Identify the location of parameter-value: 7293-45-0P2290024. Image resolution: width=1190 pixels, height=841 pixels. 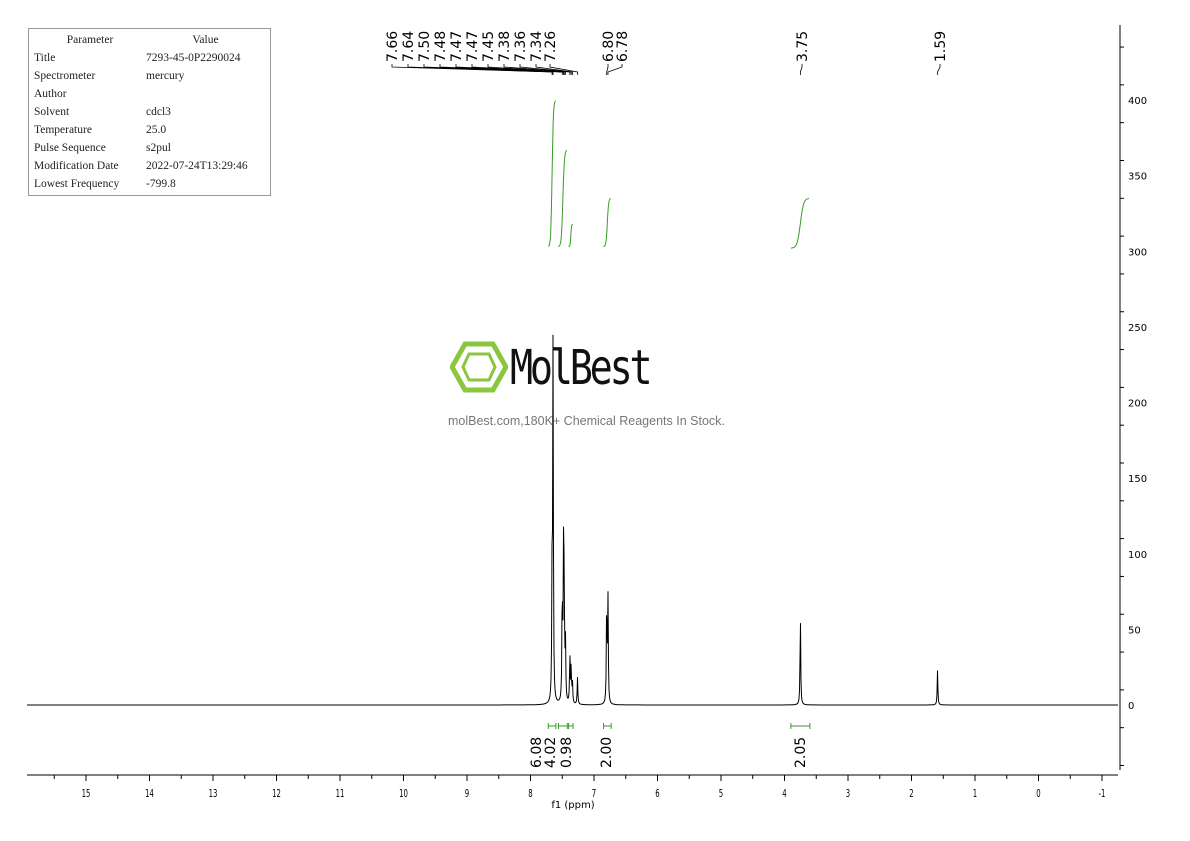
(193, 58).